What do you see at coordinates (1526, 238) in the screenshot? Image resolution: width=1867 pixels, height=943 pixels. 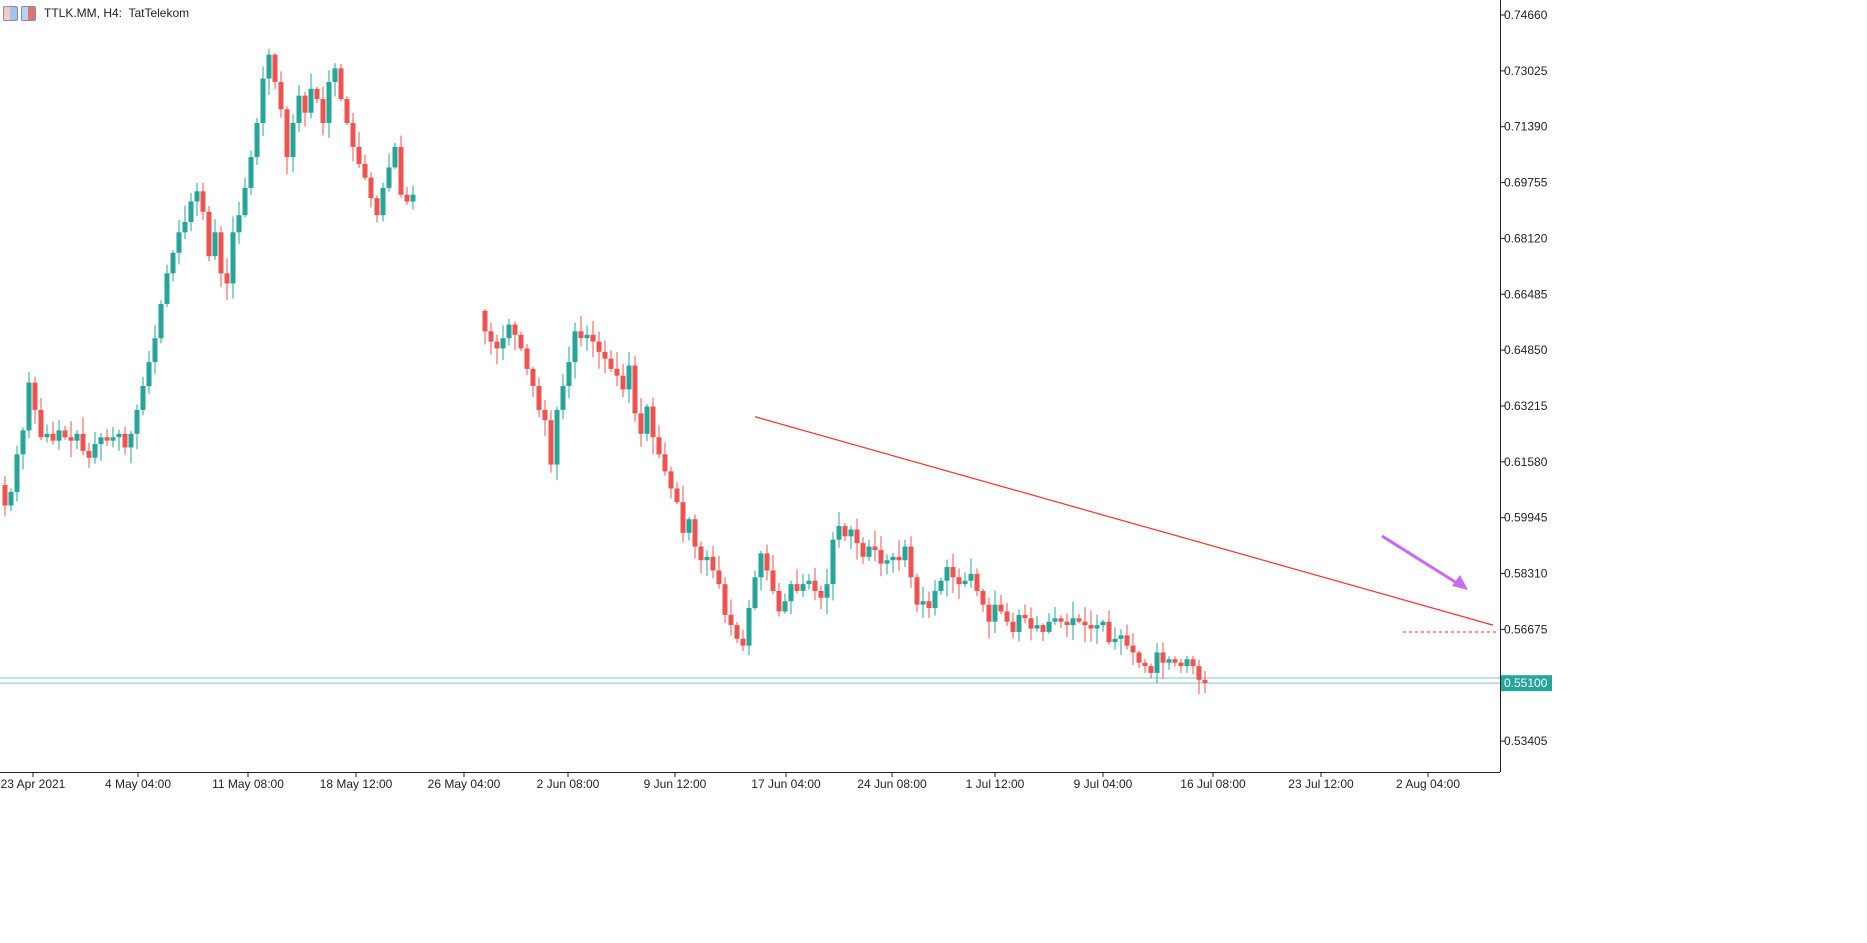 I see `y-tick-label: 0.68120` at bounding box center [1526, 238].